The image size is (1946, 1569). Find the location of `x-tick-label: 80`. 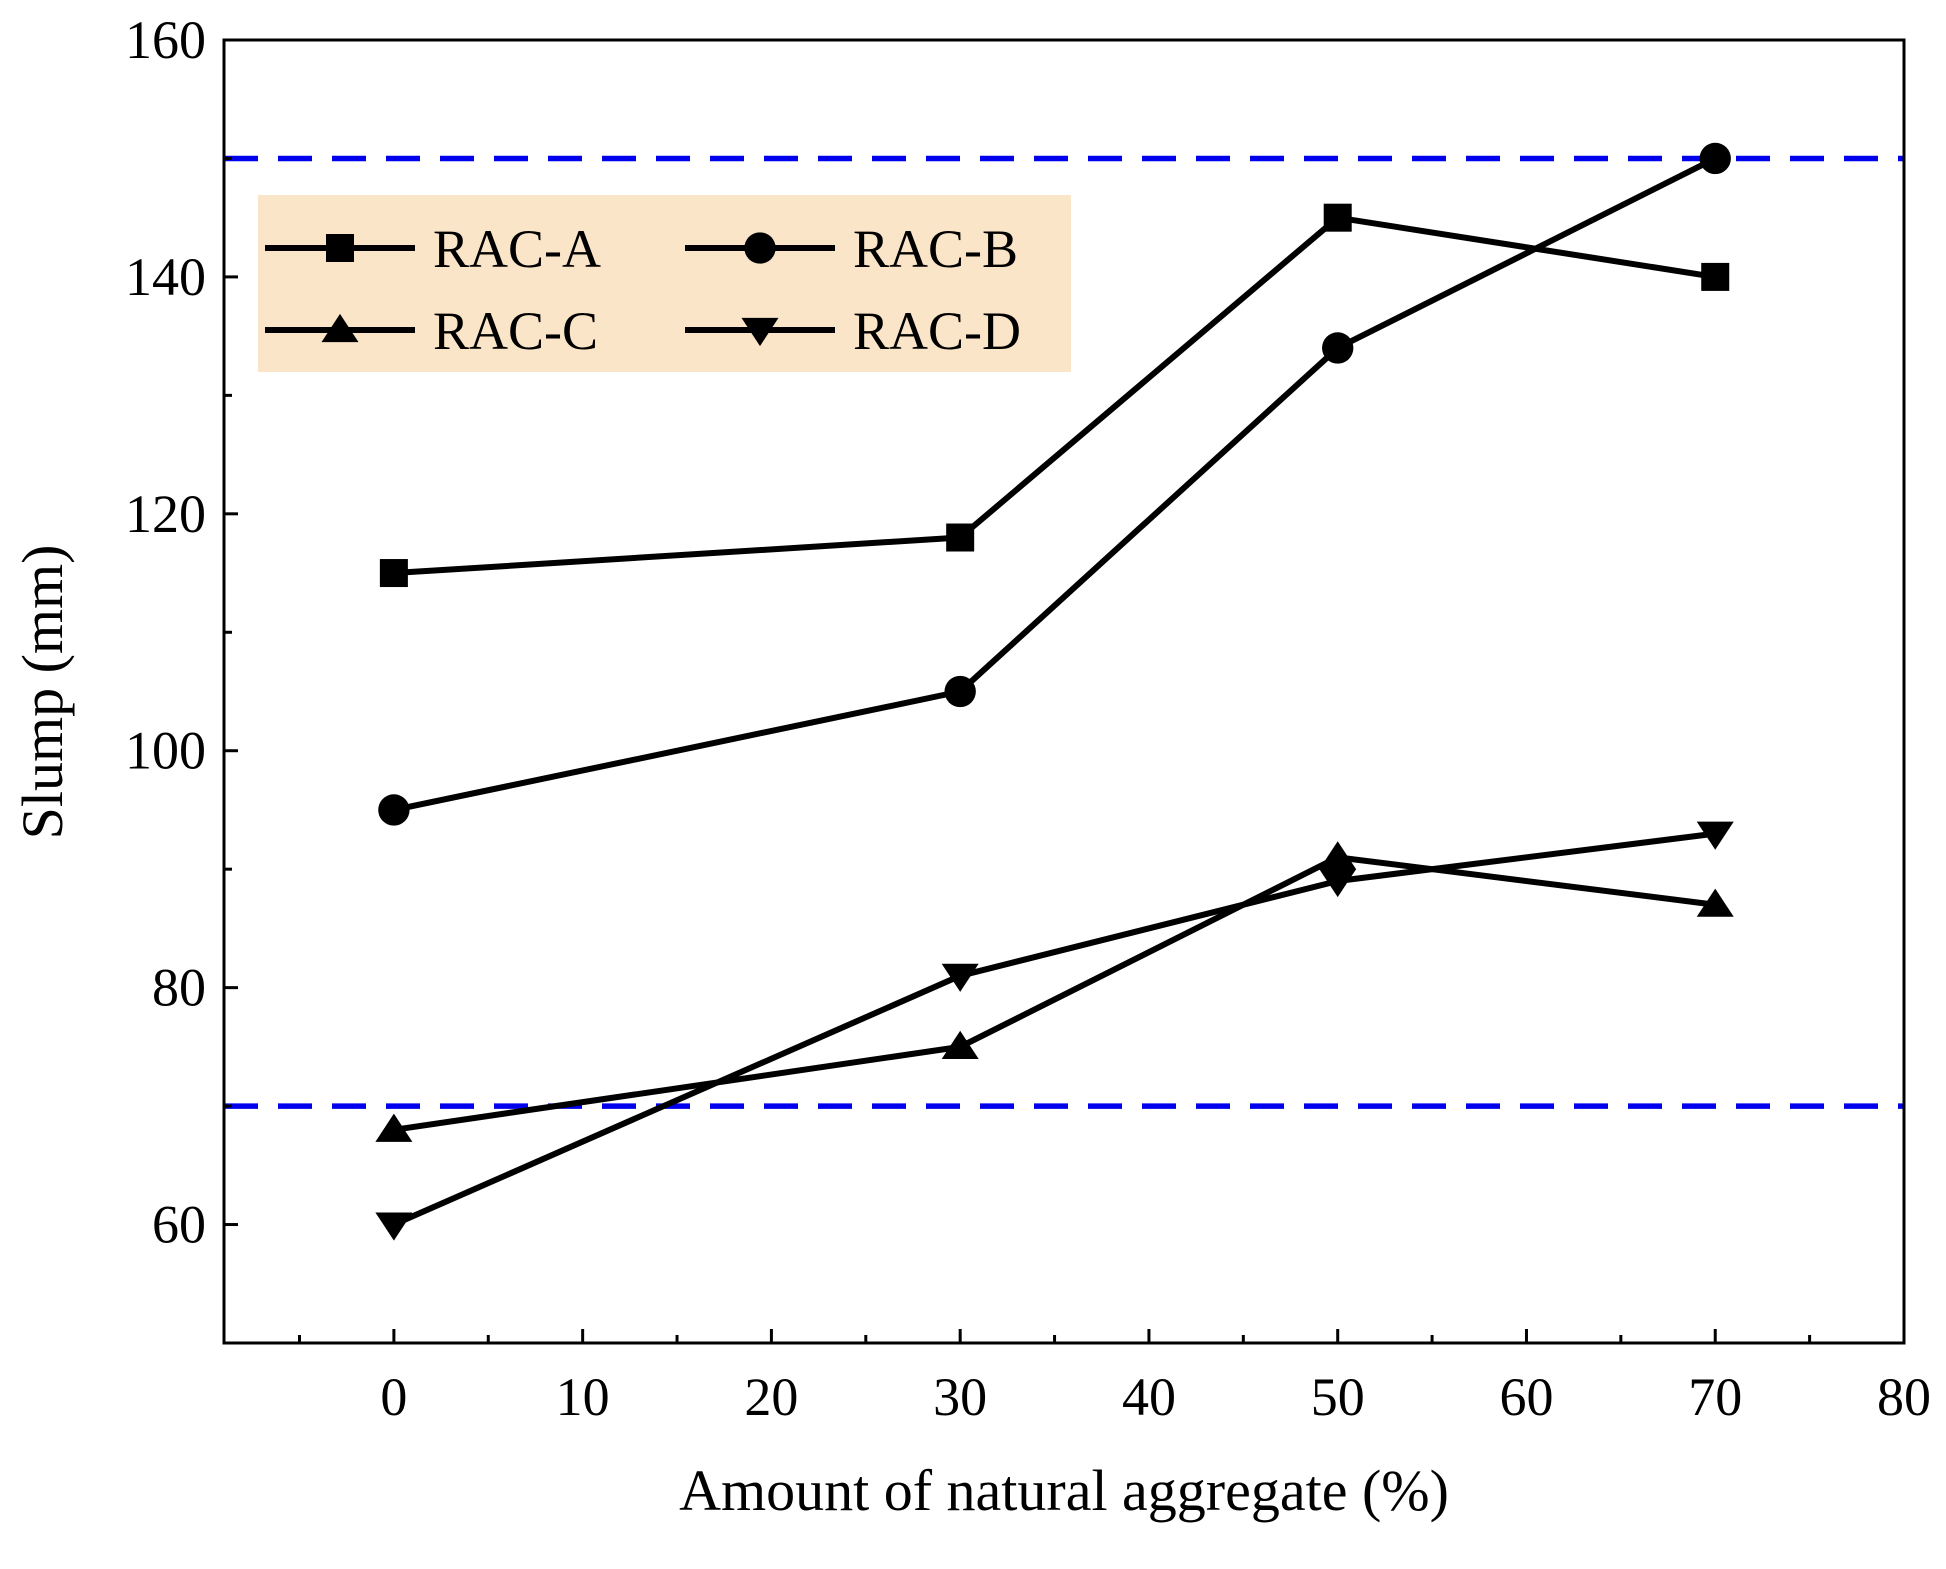

x-tick-label: 80 is located at coordinates (1904, 1397).